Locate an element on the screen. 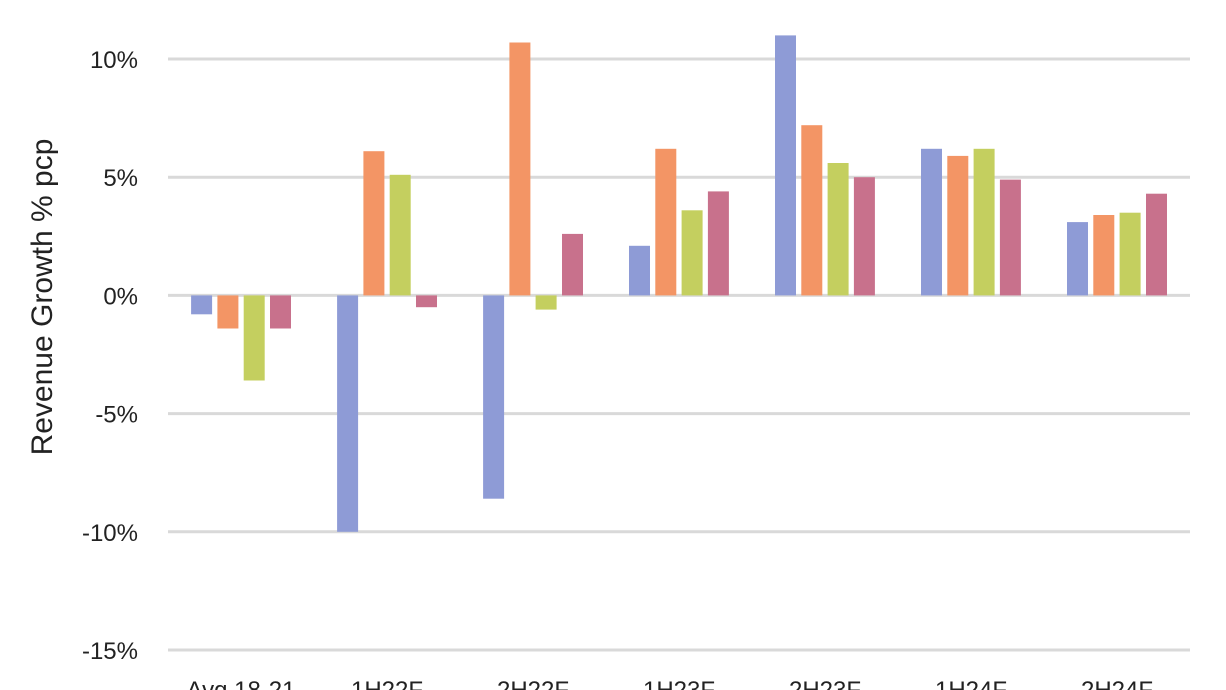 Image resolution: width=1226 pixels, height=690 pixels. y-tick-label: -15% is located at coordinates (110, 651).